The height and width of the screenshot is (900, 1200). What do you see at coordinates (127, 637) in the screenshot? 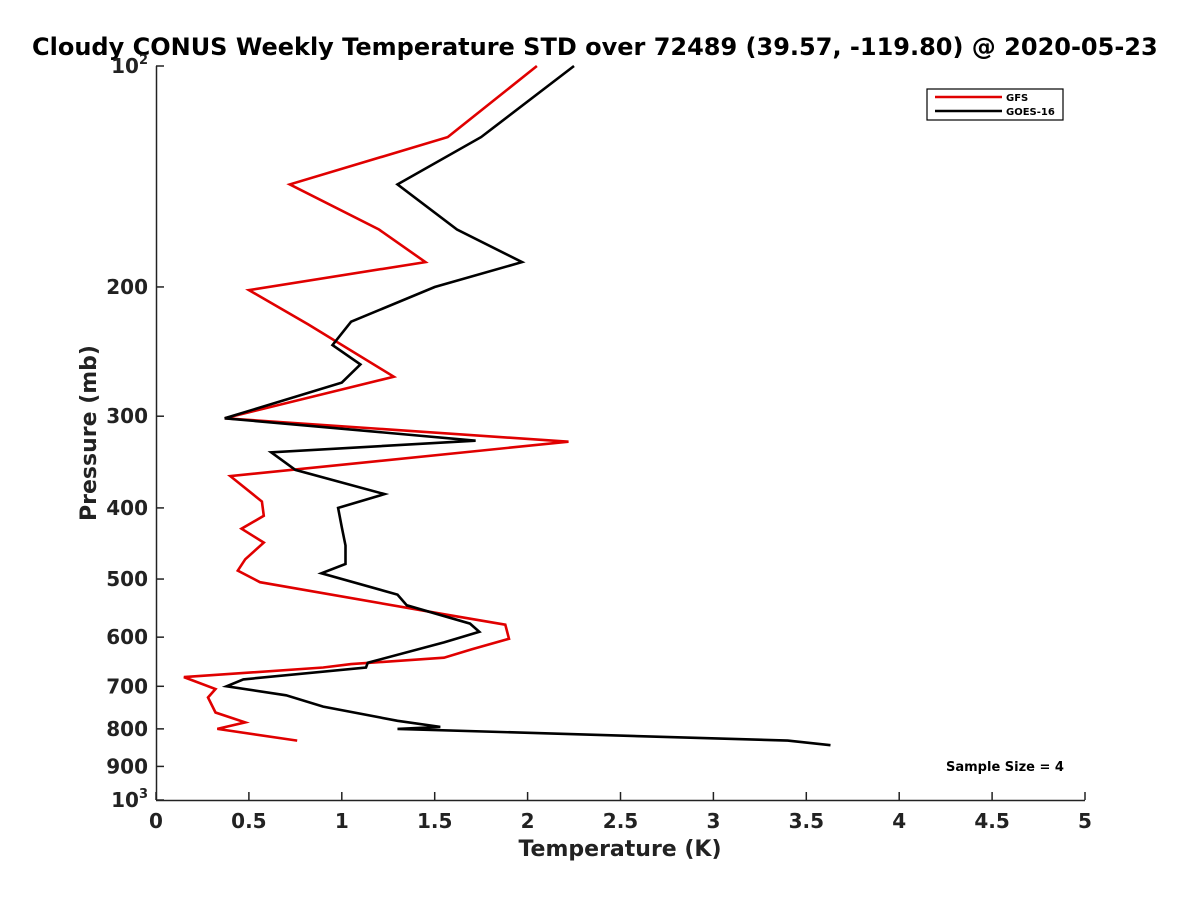
I see `y-tick-label: 600` at bounding box center [127, 637].